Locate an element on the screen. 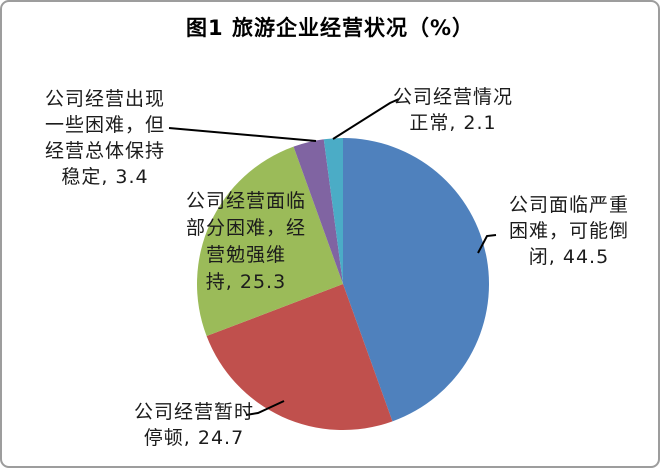 This screenshot has width=660, height=468. leader-line-some-difficulty is located at coordinates (242, 134).